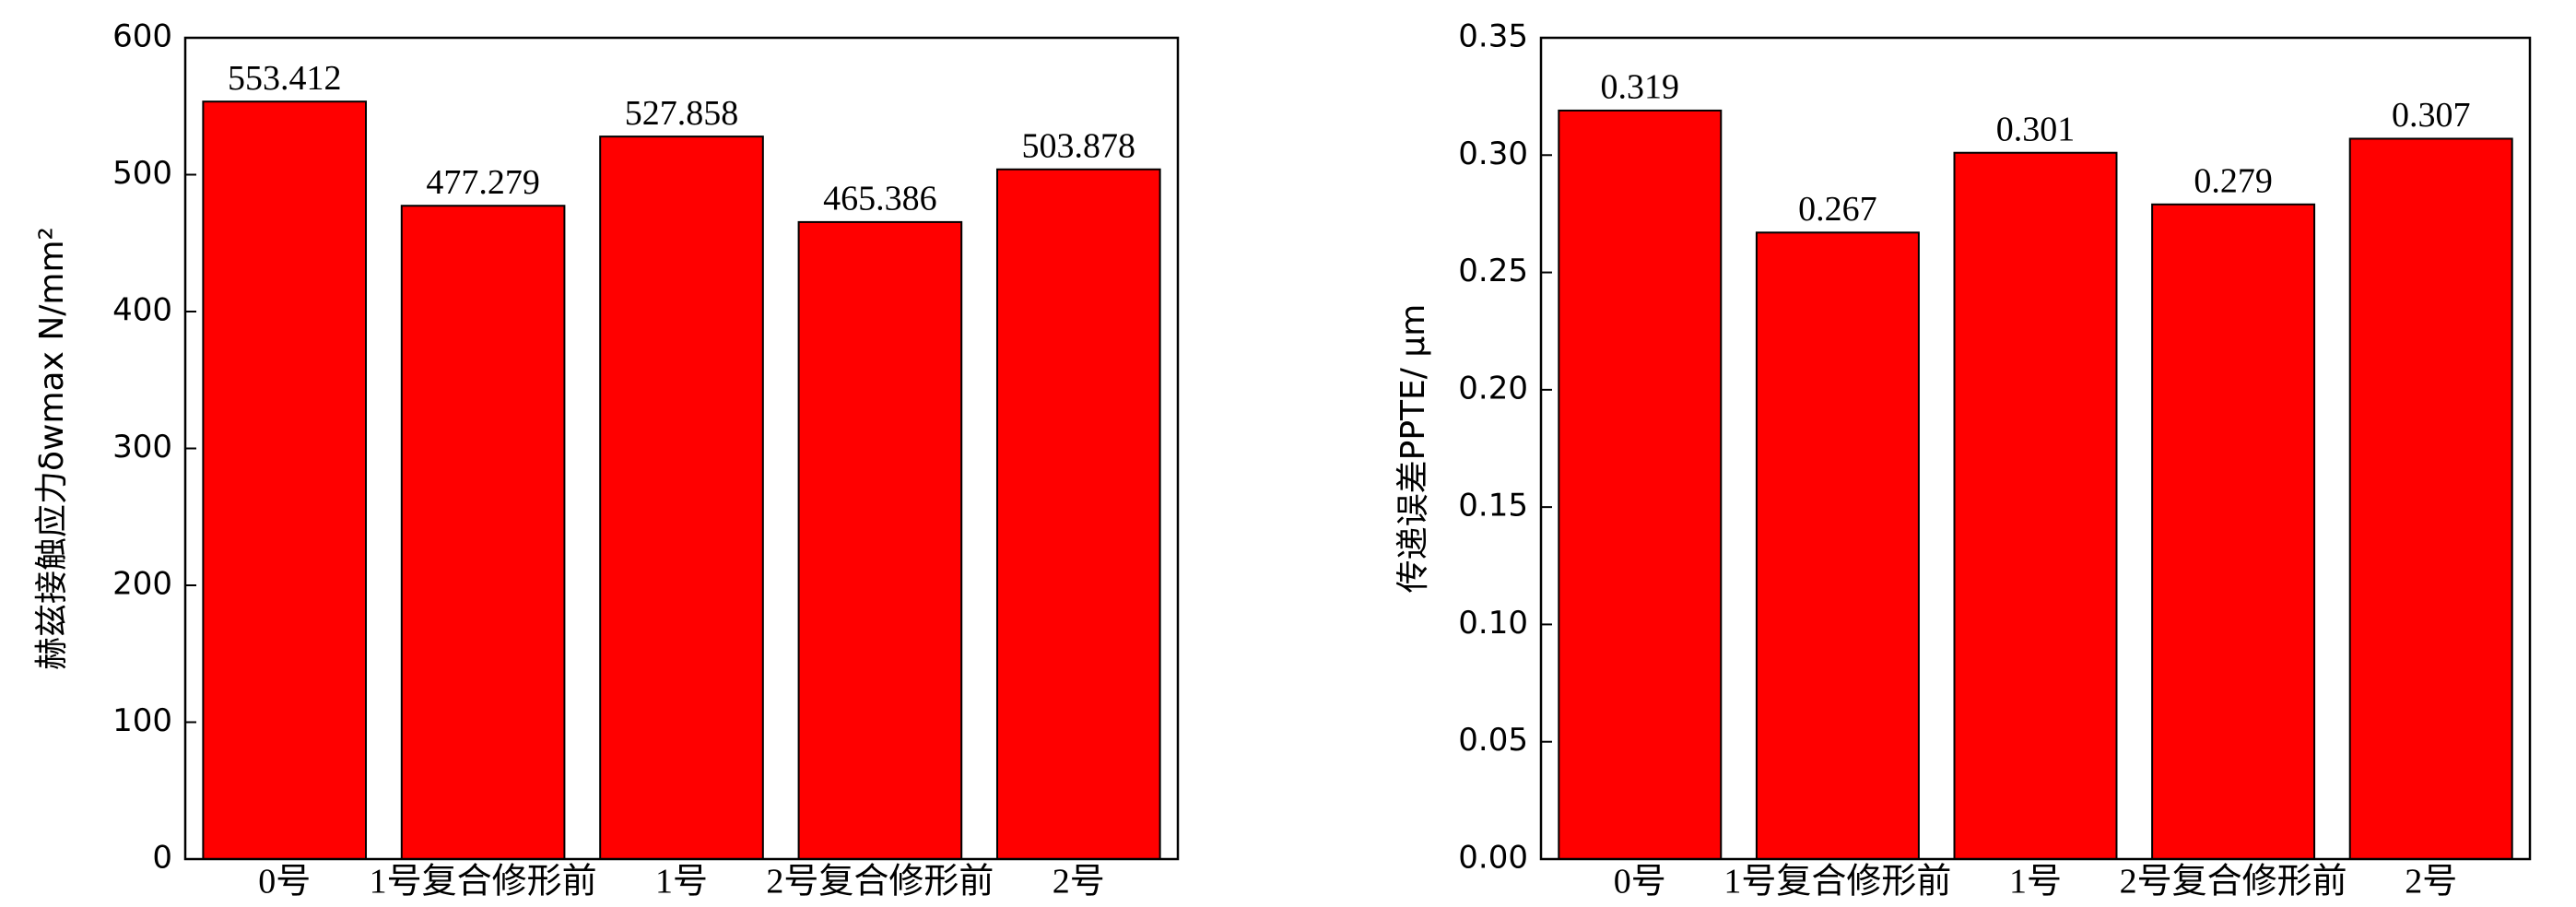  Describe the element at coordinates (1493, 153) in the screenshot. I see `y-tick-label: 0.30` at that location.